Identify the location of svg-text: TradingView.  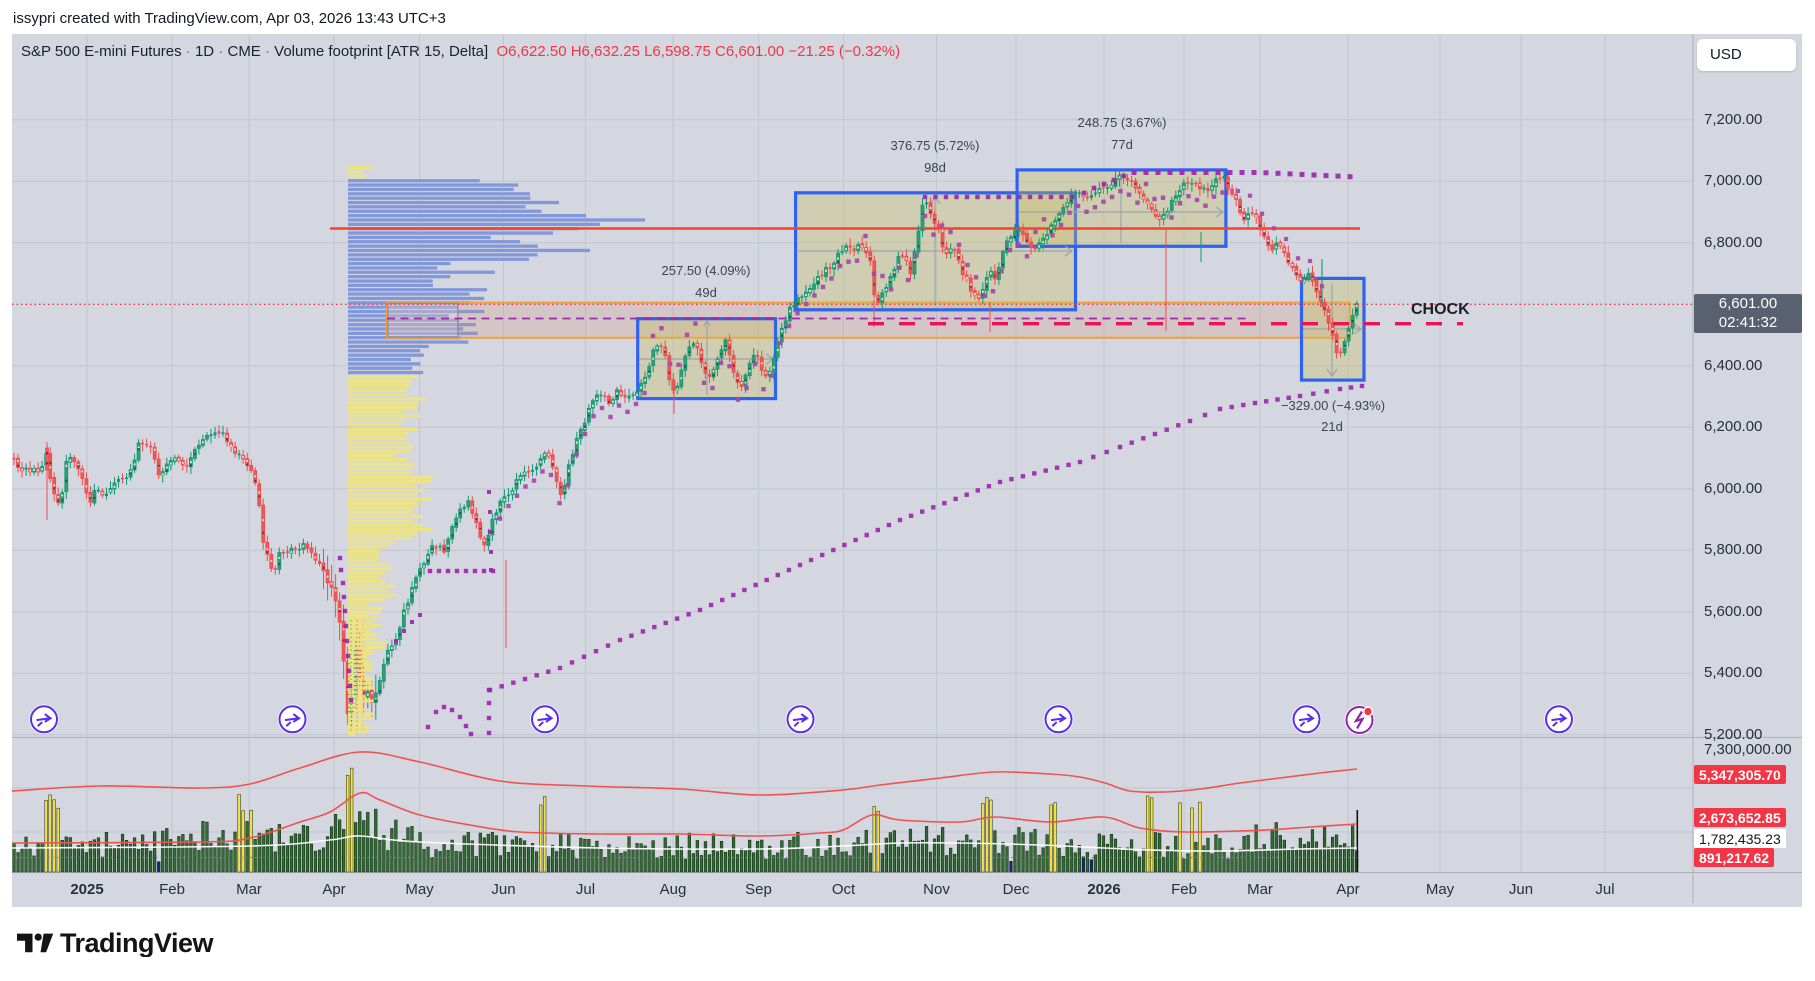
(137, 944).